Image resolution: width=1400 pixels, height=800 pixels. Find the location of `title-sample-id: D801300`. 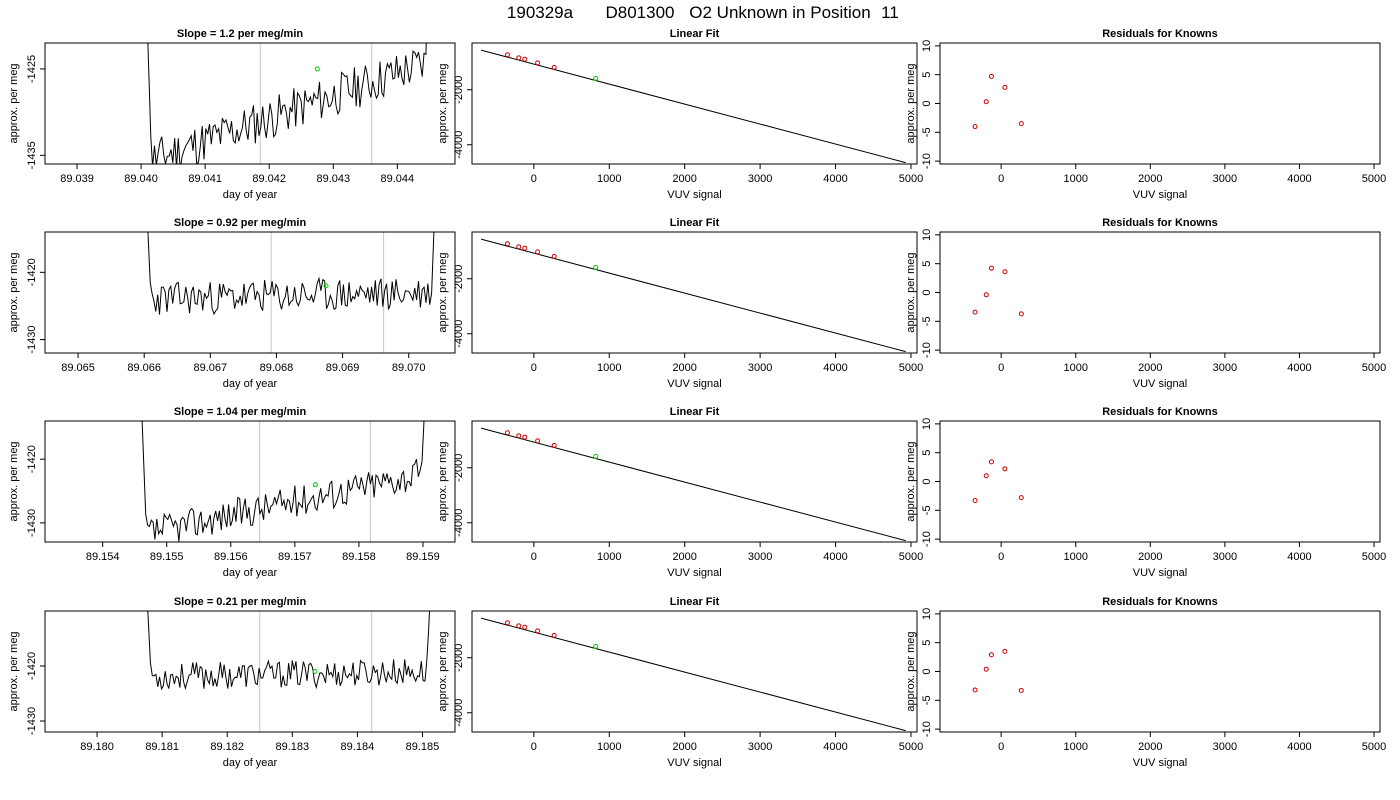

title-sample-id: D801300 is located at coordinates (639, 12).